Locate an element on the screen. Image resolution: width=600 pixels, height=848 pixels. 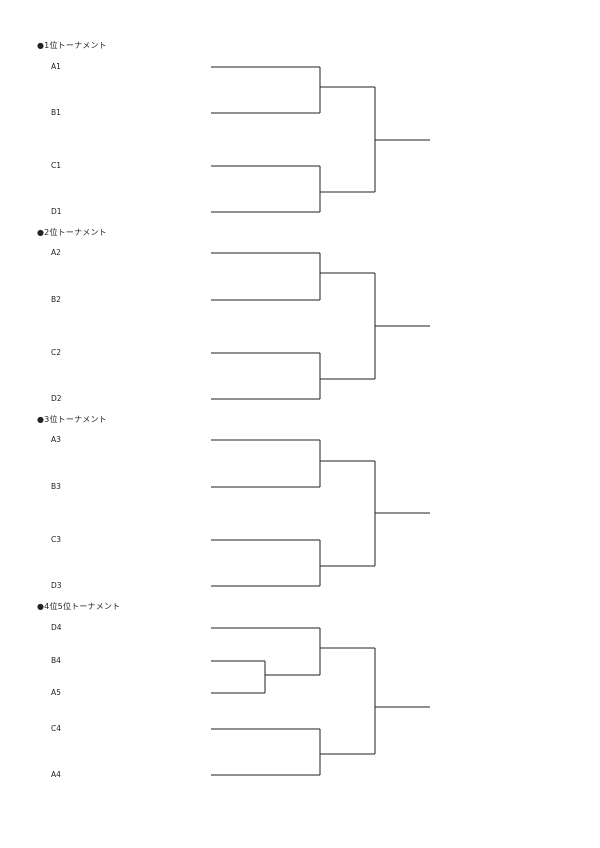
team-label: D1 is located at coordinates (56, 211).